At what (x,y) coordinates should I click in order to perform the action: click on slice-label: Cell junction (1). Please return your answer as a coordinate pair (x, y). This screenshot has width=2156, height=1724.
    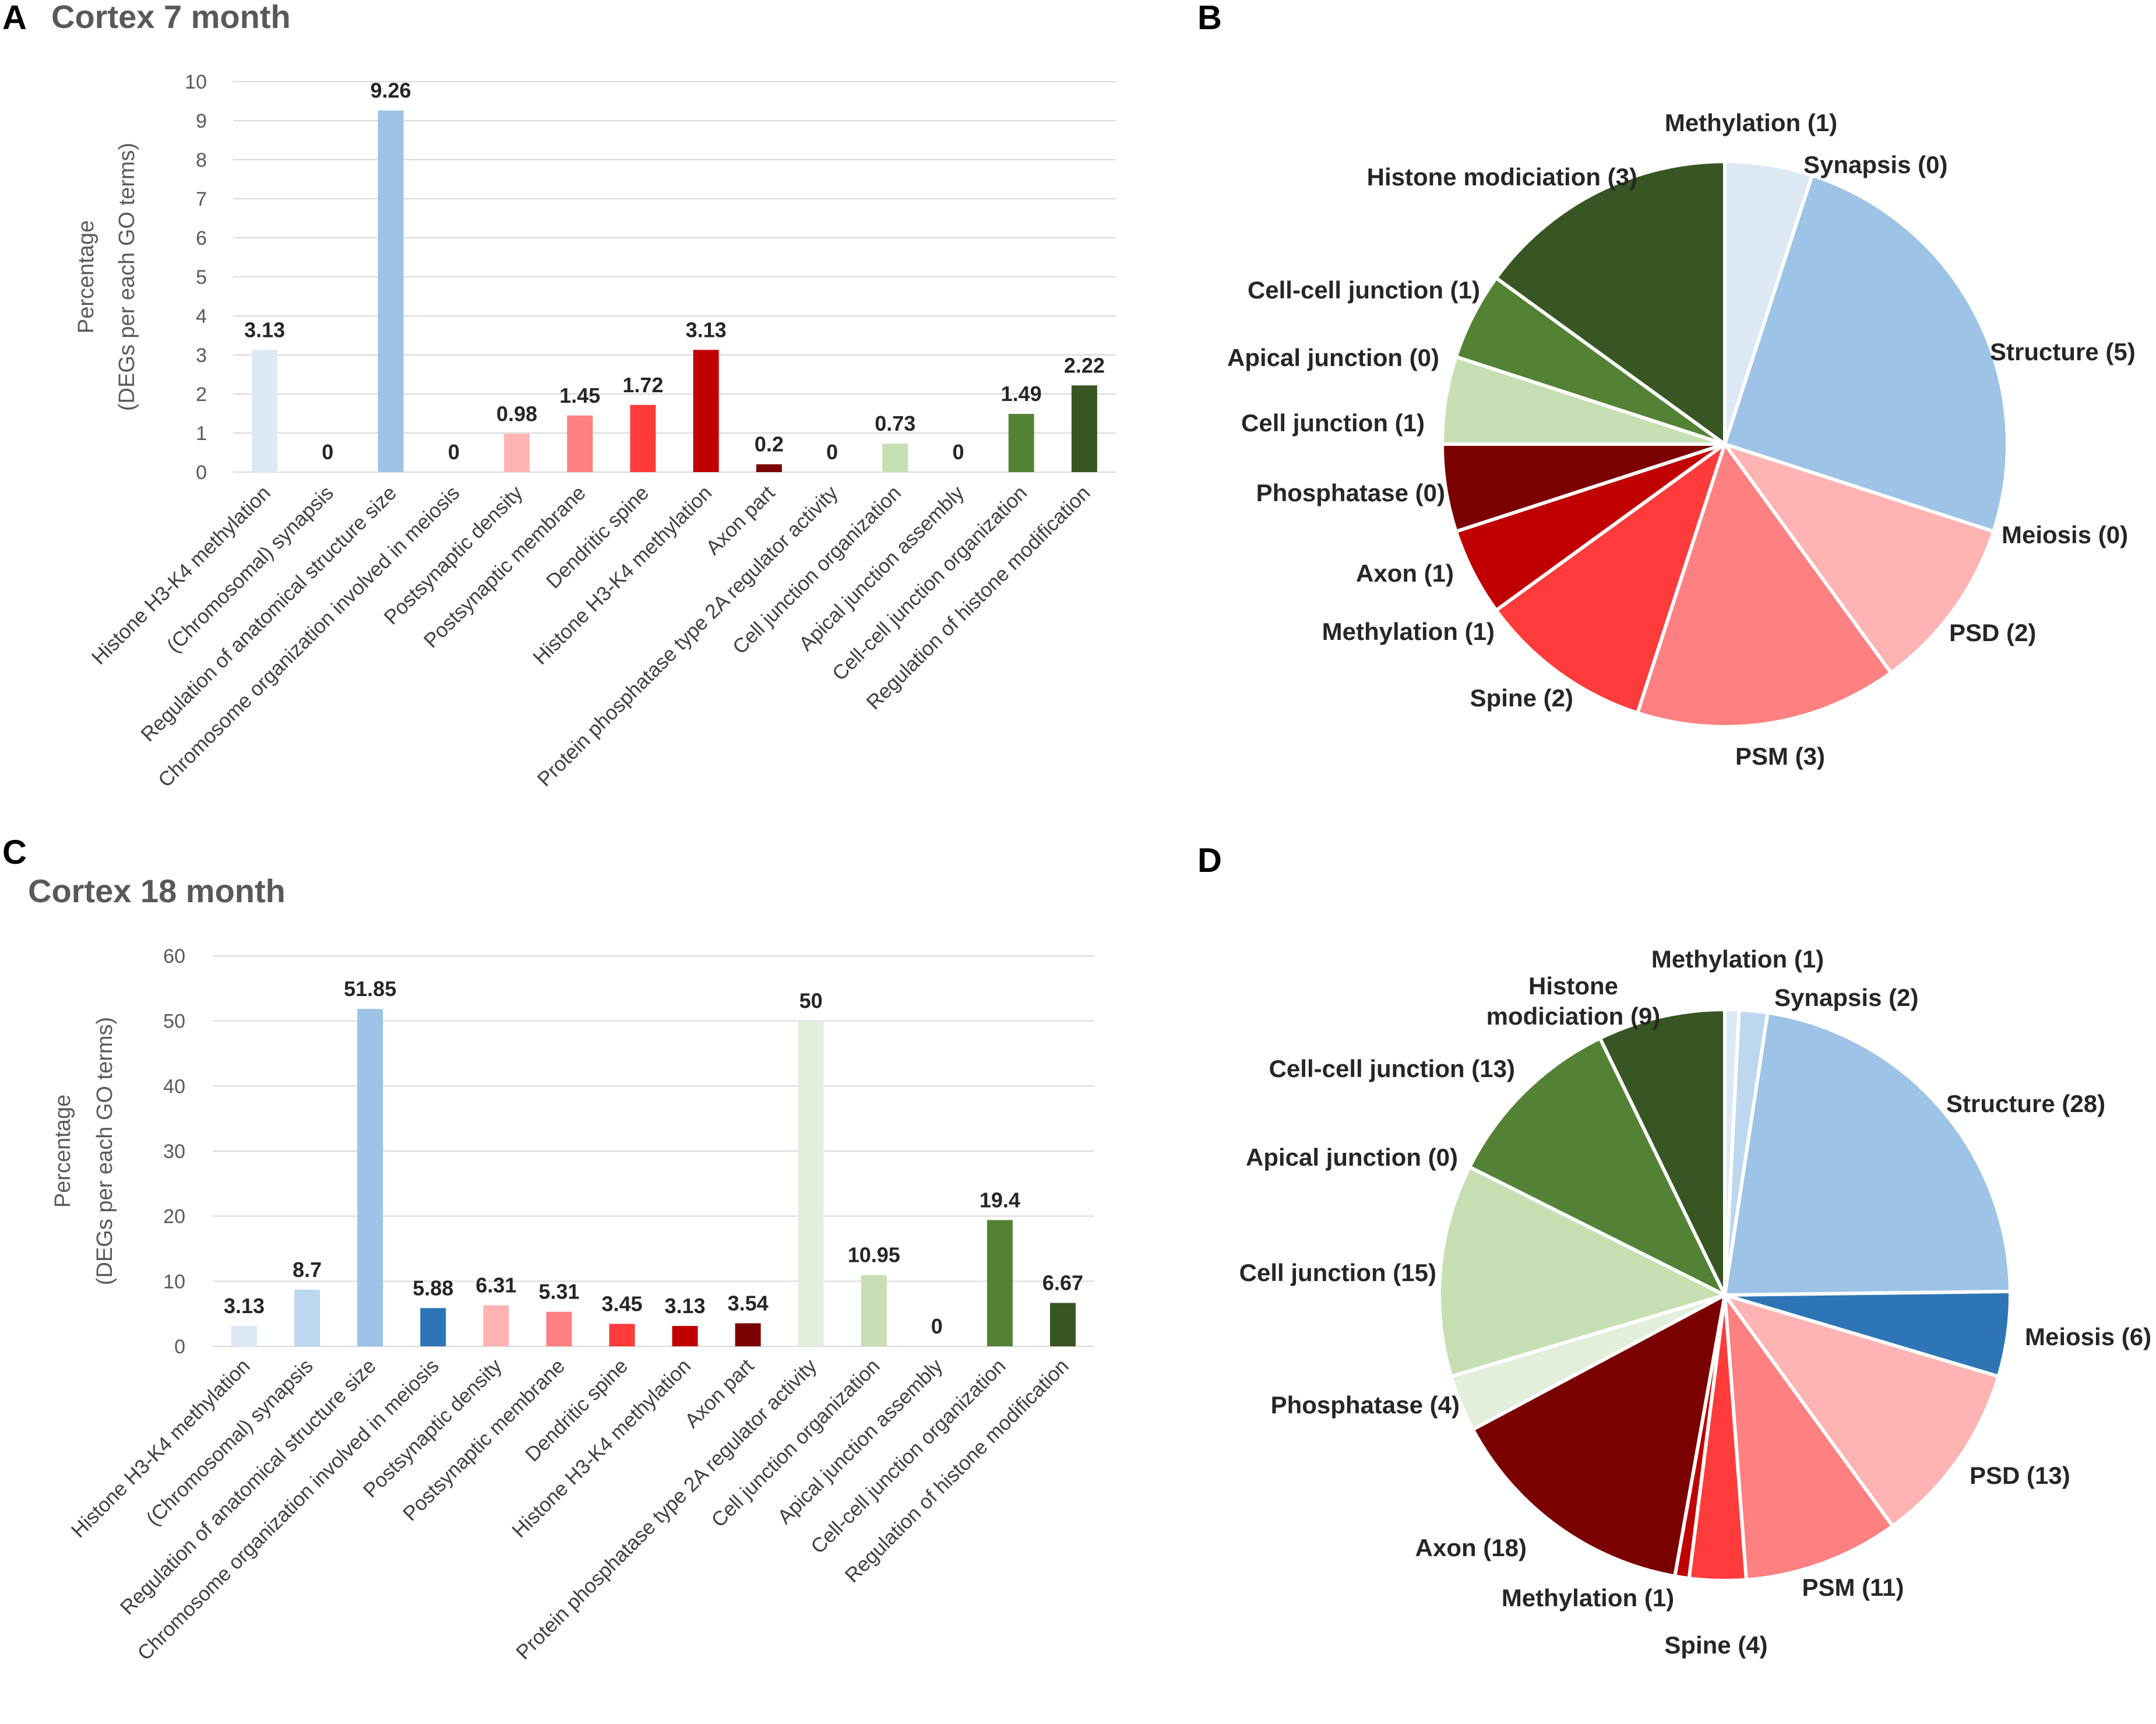
    Looking at the image, I should click on (1333, 423).